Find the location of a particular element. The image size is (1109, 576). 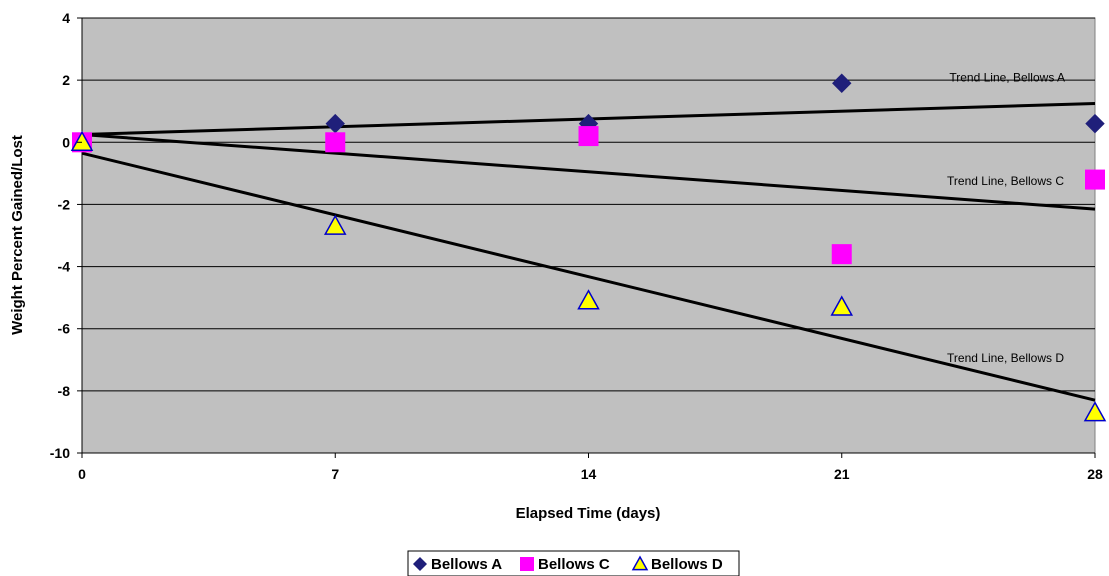

legend-item: Bellows C is located at coordinates (565, 564).